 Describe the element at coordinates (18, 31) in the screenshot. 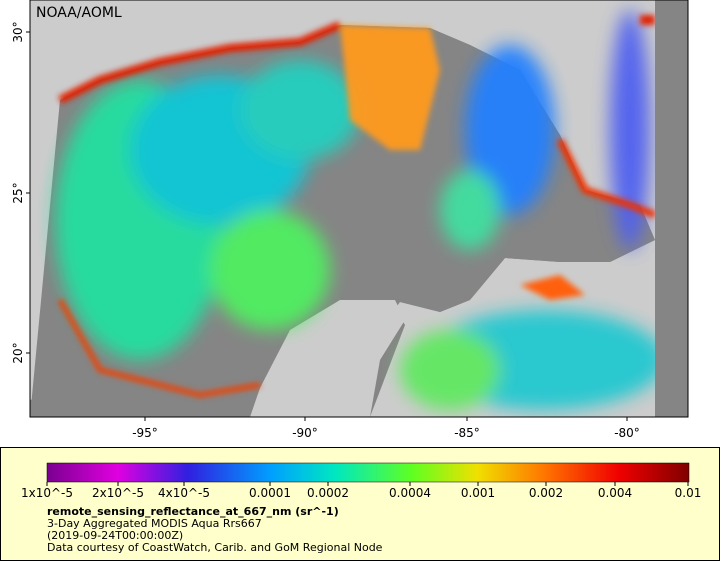

I see `lat-label: 30°` at that location.